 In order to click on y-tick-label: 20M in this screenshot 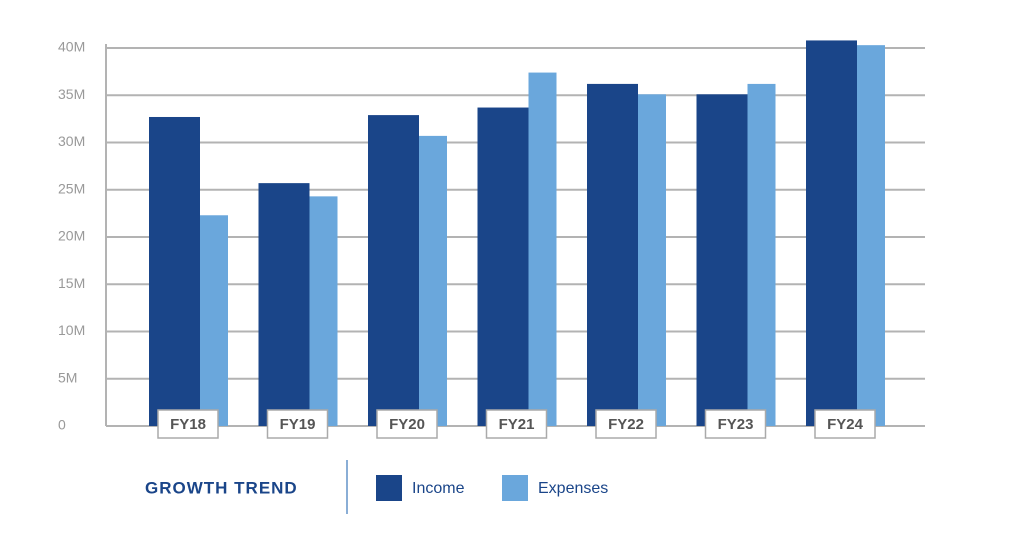, I will do `click(71, 236)`.